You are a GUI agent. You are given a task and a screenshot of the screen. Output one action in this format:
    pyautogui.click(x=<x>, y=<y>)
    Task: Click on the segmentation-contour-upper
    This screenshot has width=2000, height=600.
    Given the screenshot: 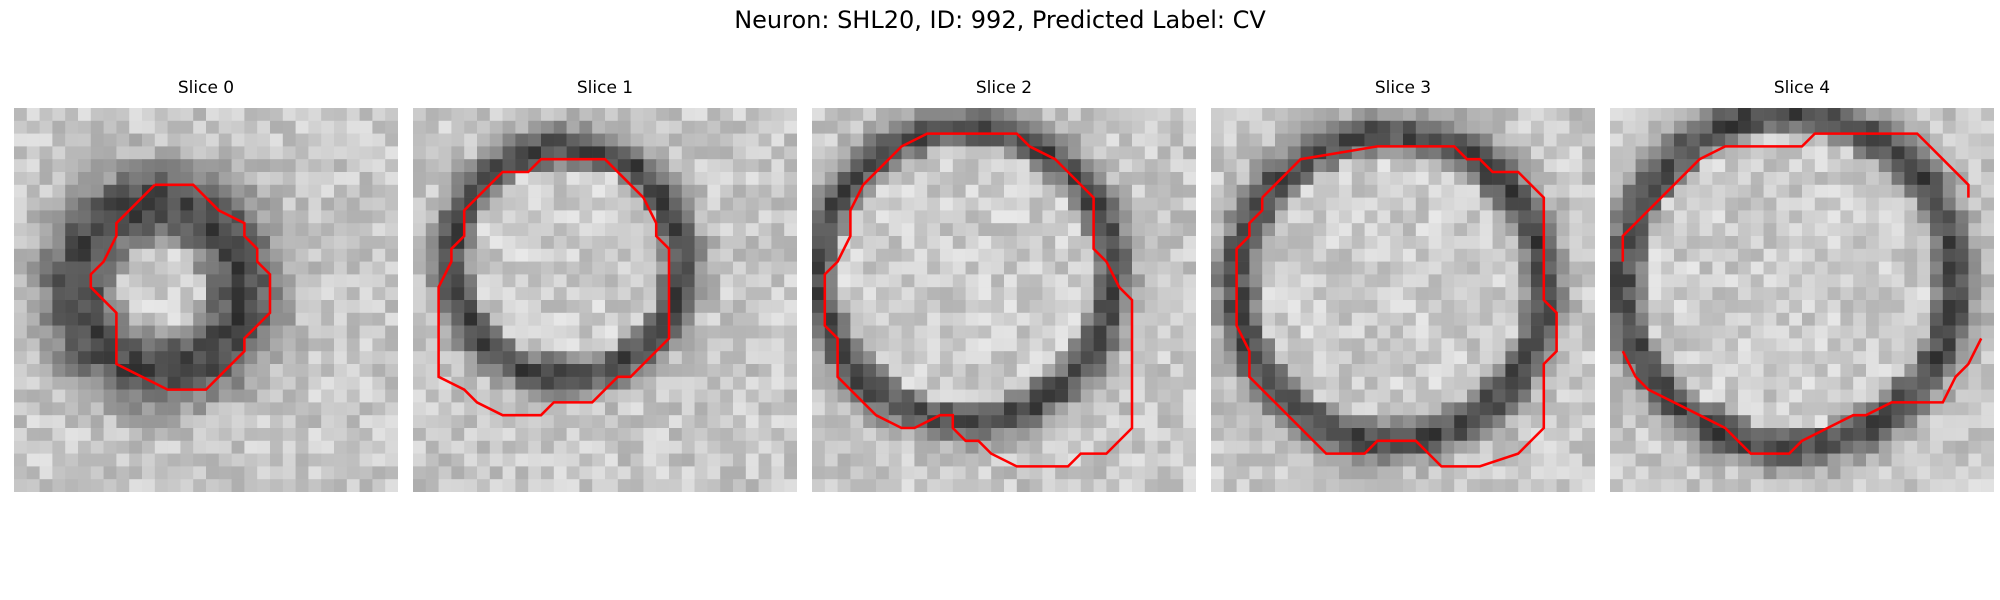 What is the action you would take?
    pyautogui.click(x=1795, y=197)
    